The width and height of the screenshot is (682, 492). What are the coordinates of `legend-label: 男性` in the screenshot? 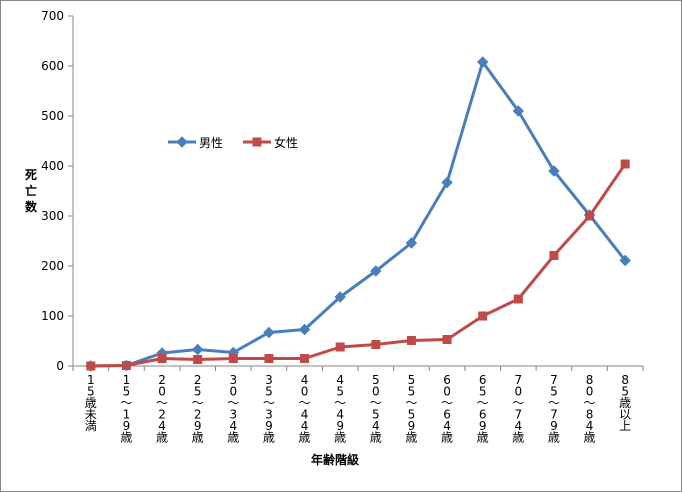 It's located at (211, 143).